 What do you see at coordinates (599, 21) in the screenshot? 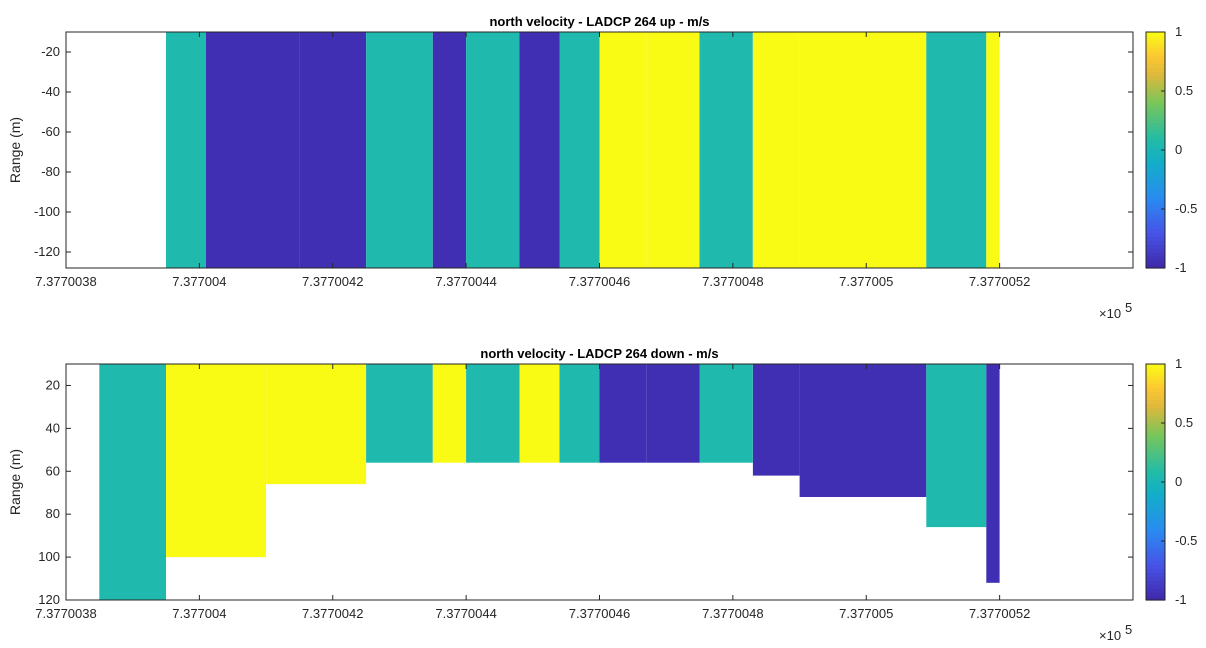
I see `chart-title: north velocity - LADCP 264 up - m/s` at bounding box center [599, 21].